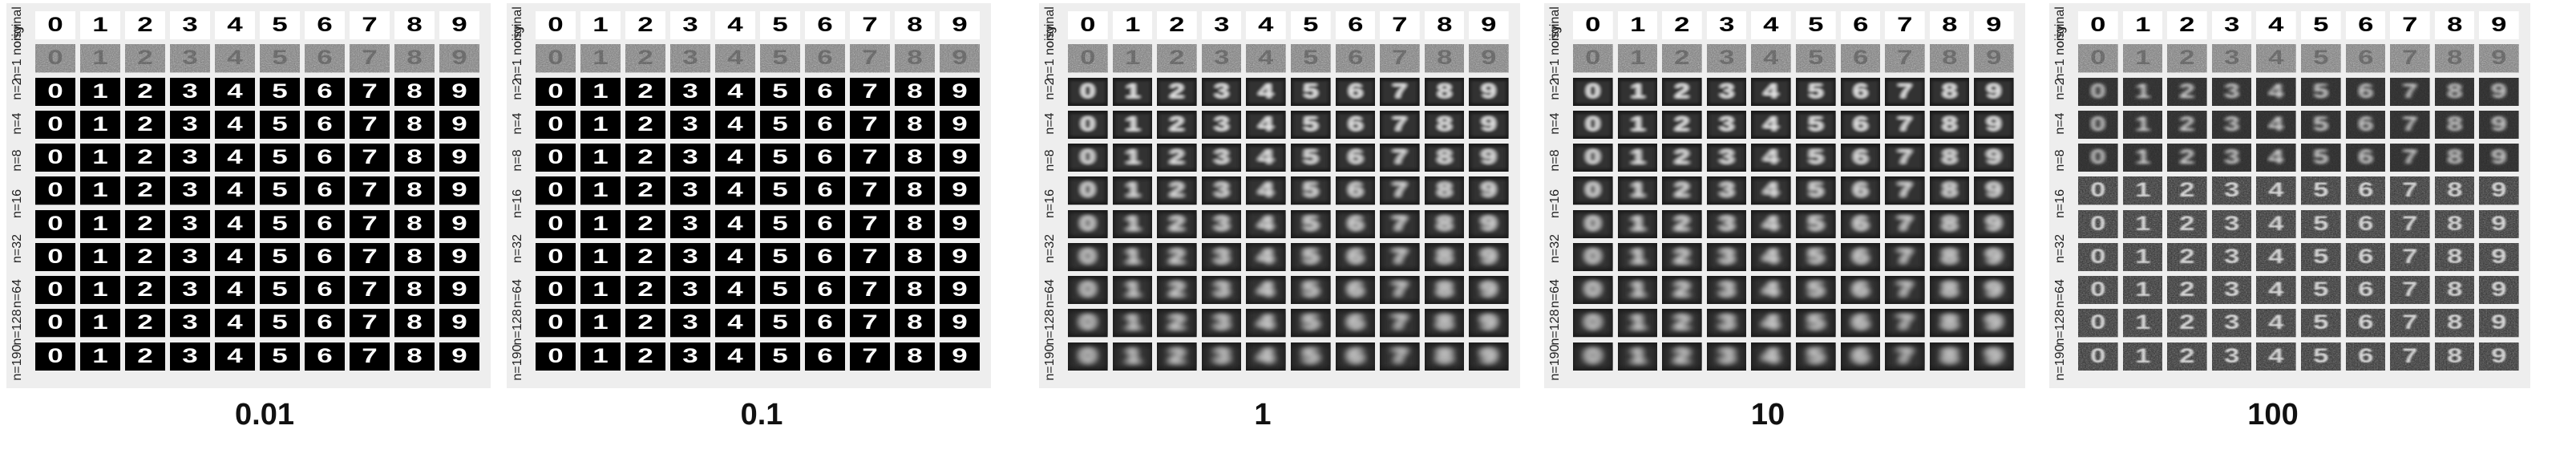  I want to click on row-label: n=190, so click(1050, 362).